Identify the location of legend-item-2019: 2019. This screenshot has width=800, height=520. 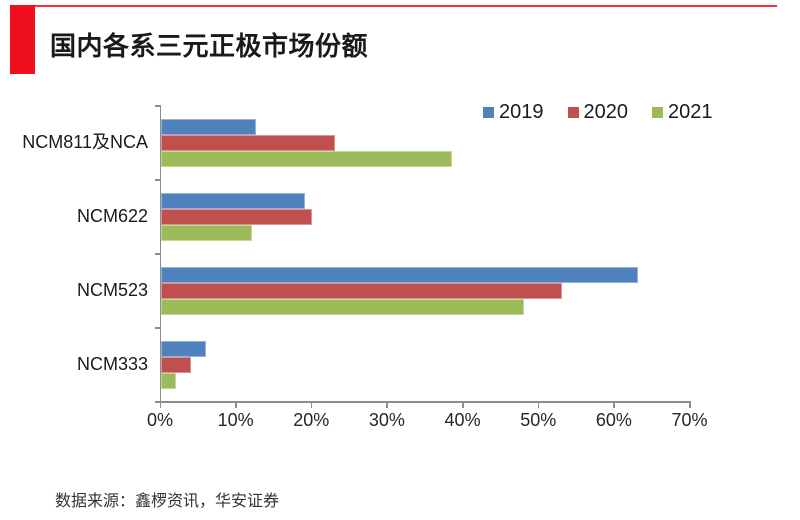
(513, 112).